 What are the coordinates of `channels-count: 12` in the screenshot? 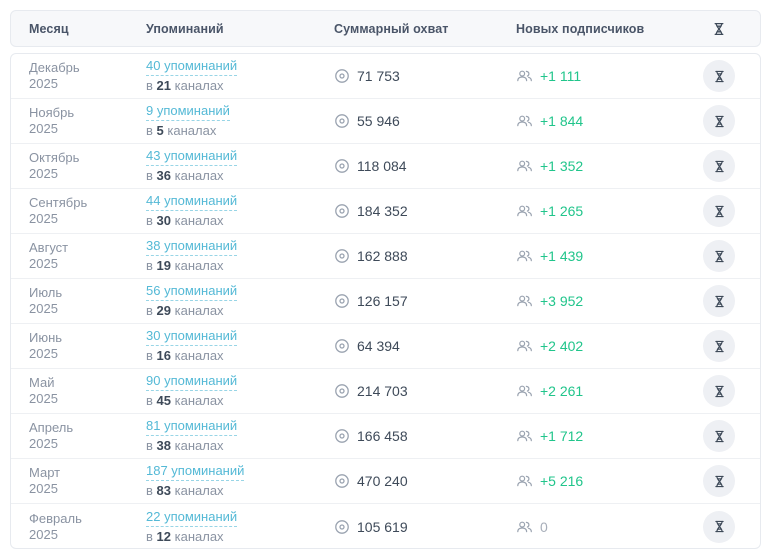 It's located at (163, 536).